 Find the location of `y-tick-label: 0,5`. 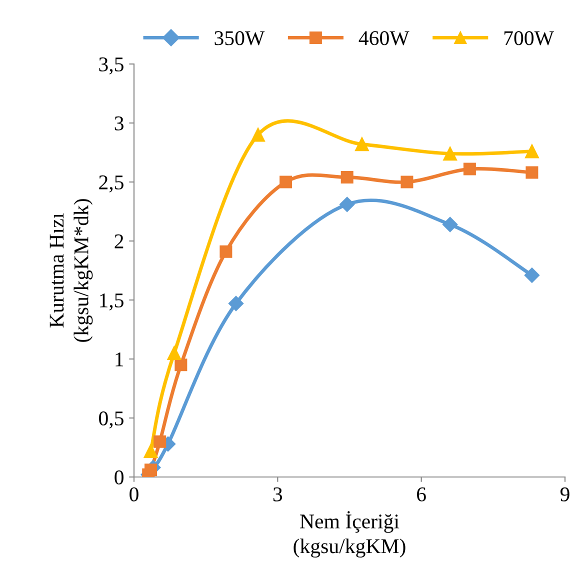

y-tick-label: 0,5 is located at coordinates (111, 419).